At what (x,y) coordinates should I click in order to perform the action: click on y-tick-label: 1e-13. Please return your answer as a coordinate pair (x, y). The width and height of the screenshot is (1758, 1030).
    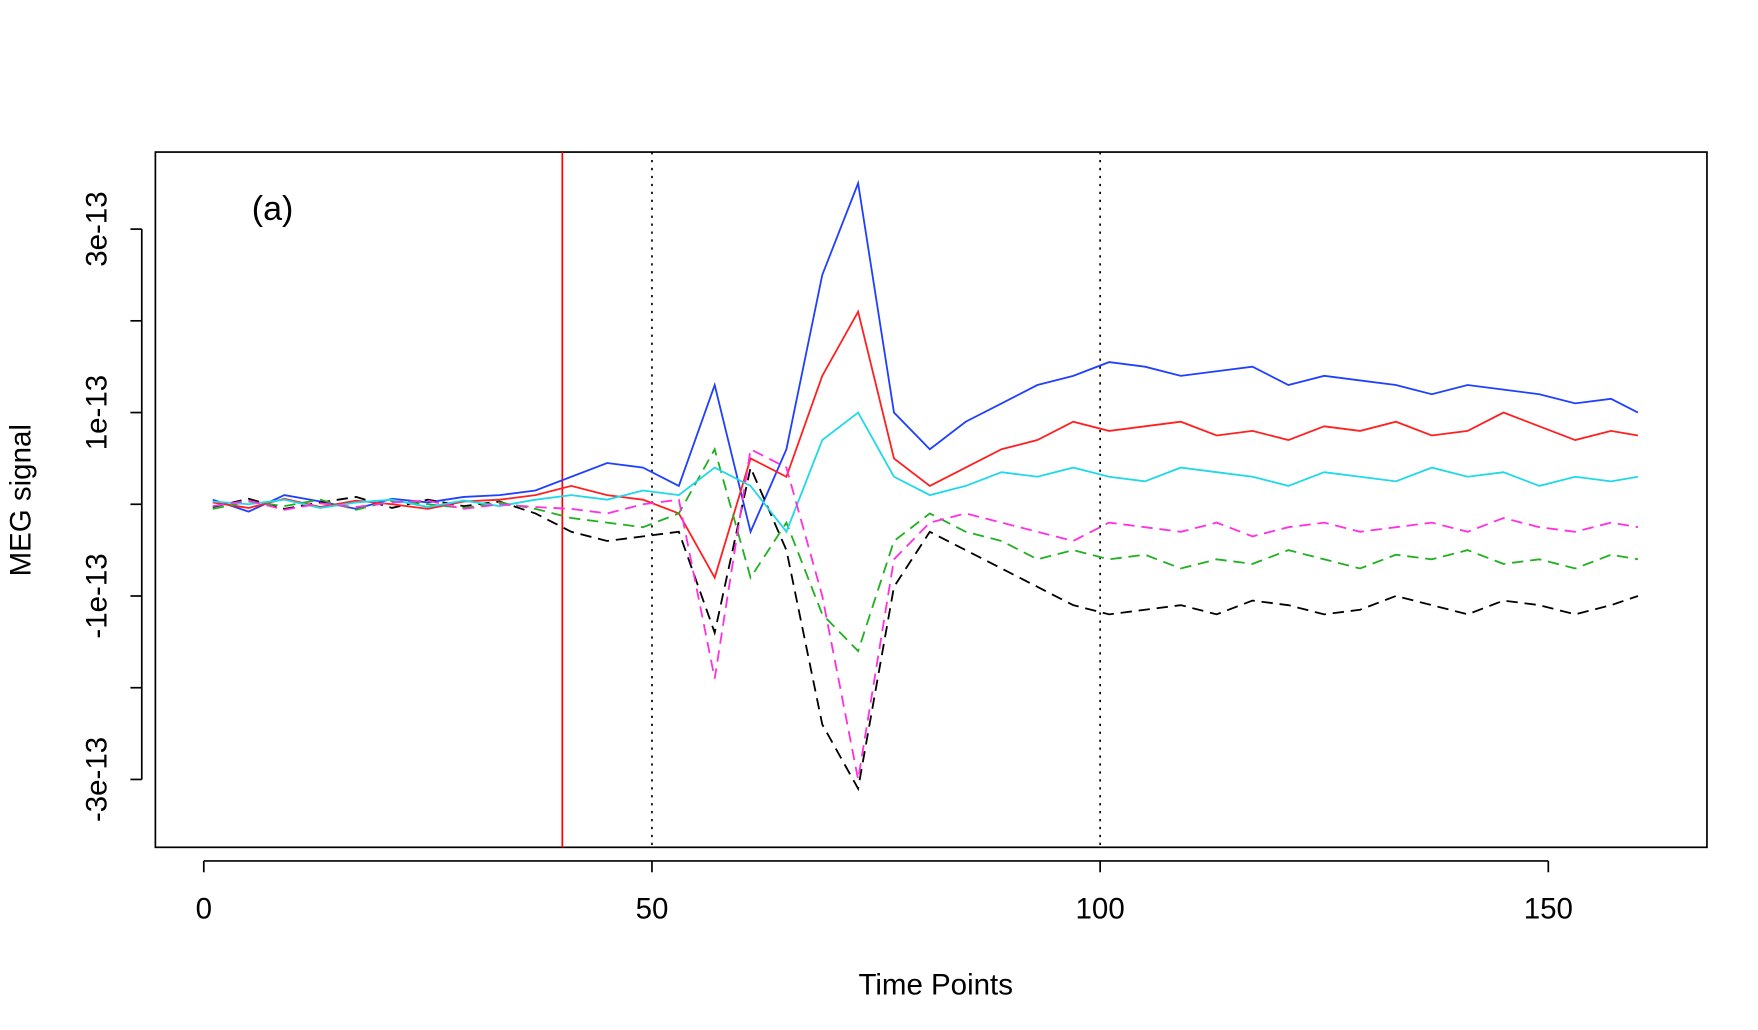
    Looking at the image, I should click on (96, 412).